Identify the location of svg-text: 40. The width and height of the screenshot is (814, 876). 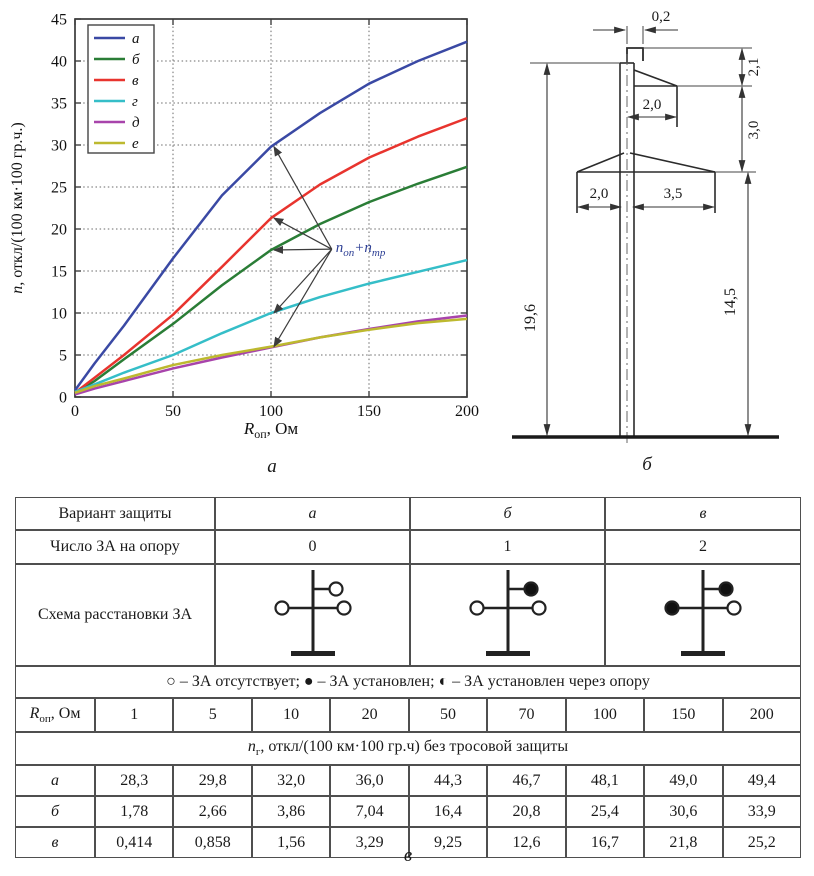
(59, 62).